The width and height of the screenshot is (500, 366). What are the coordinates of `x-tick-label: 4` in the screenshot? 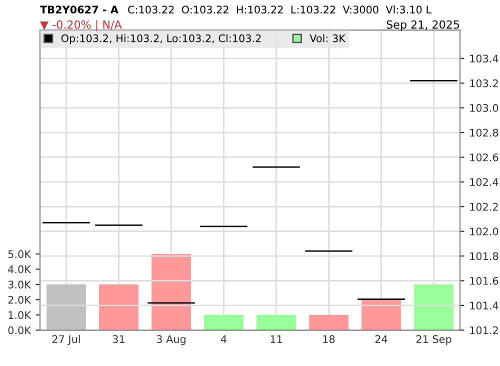 It's located at (223, 339).